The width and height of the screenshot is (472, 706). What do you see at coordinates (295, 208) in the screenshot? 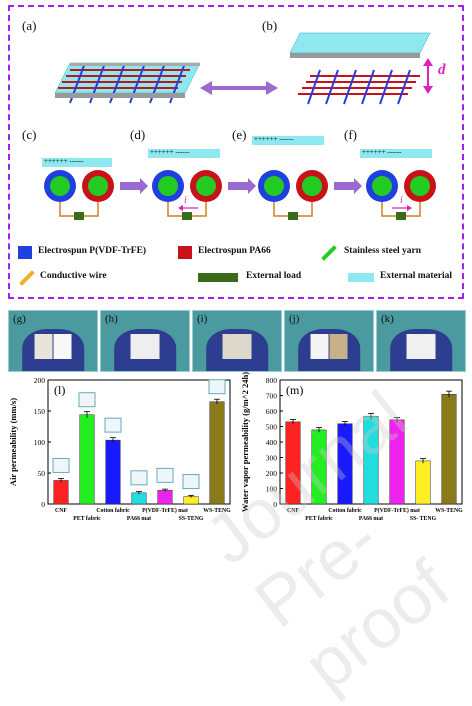
I see `current-arrow-icon` at bounding box center [295, 208].